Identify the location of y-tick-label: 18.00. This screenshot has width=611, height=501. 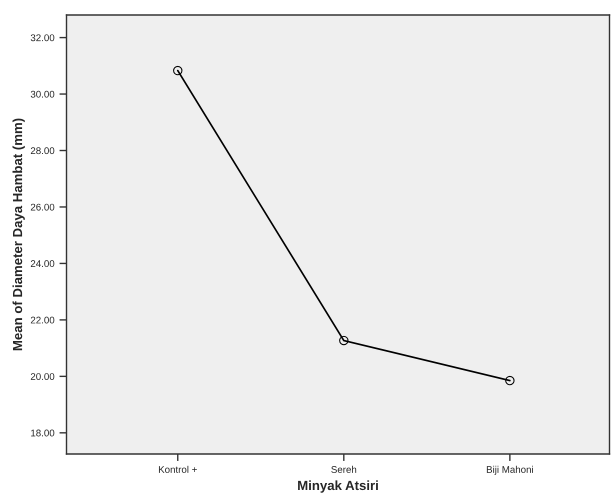
(42, 433).